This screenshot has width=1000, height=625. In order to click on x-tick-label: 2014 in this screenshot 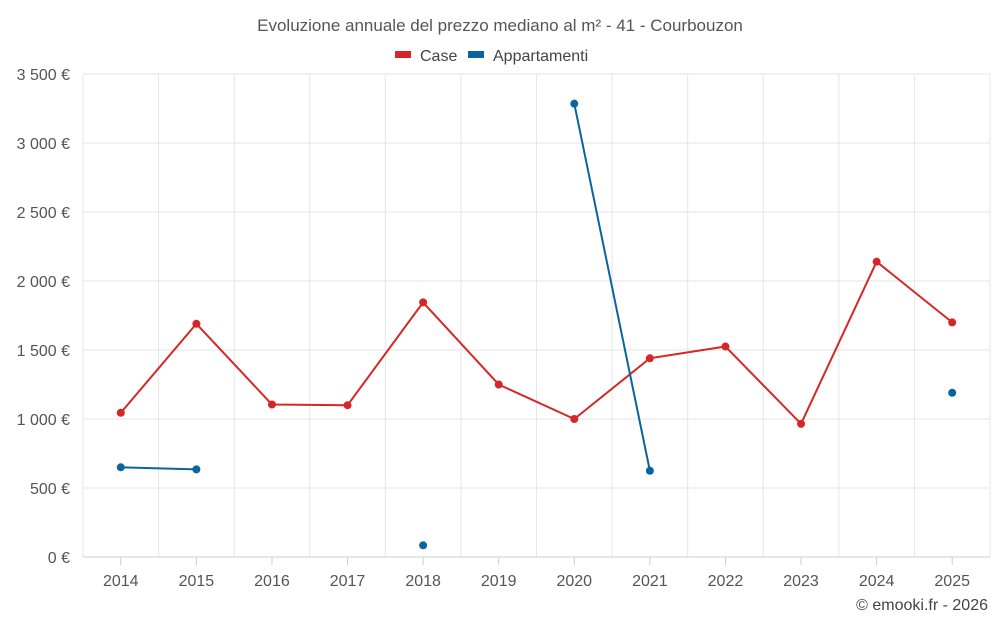, I will do `click(121, 581)`.